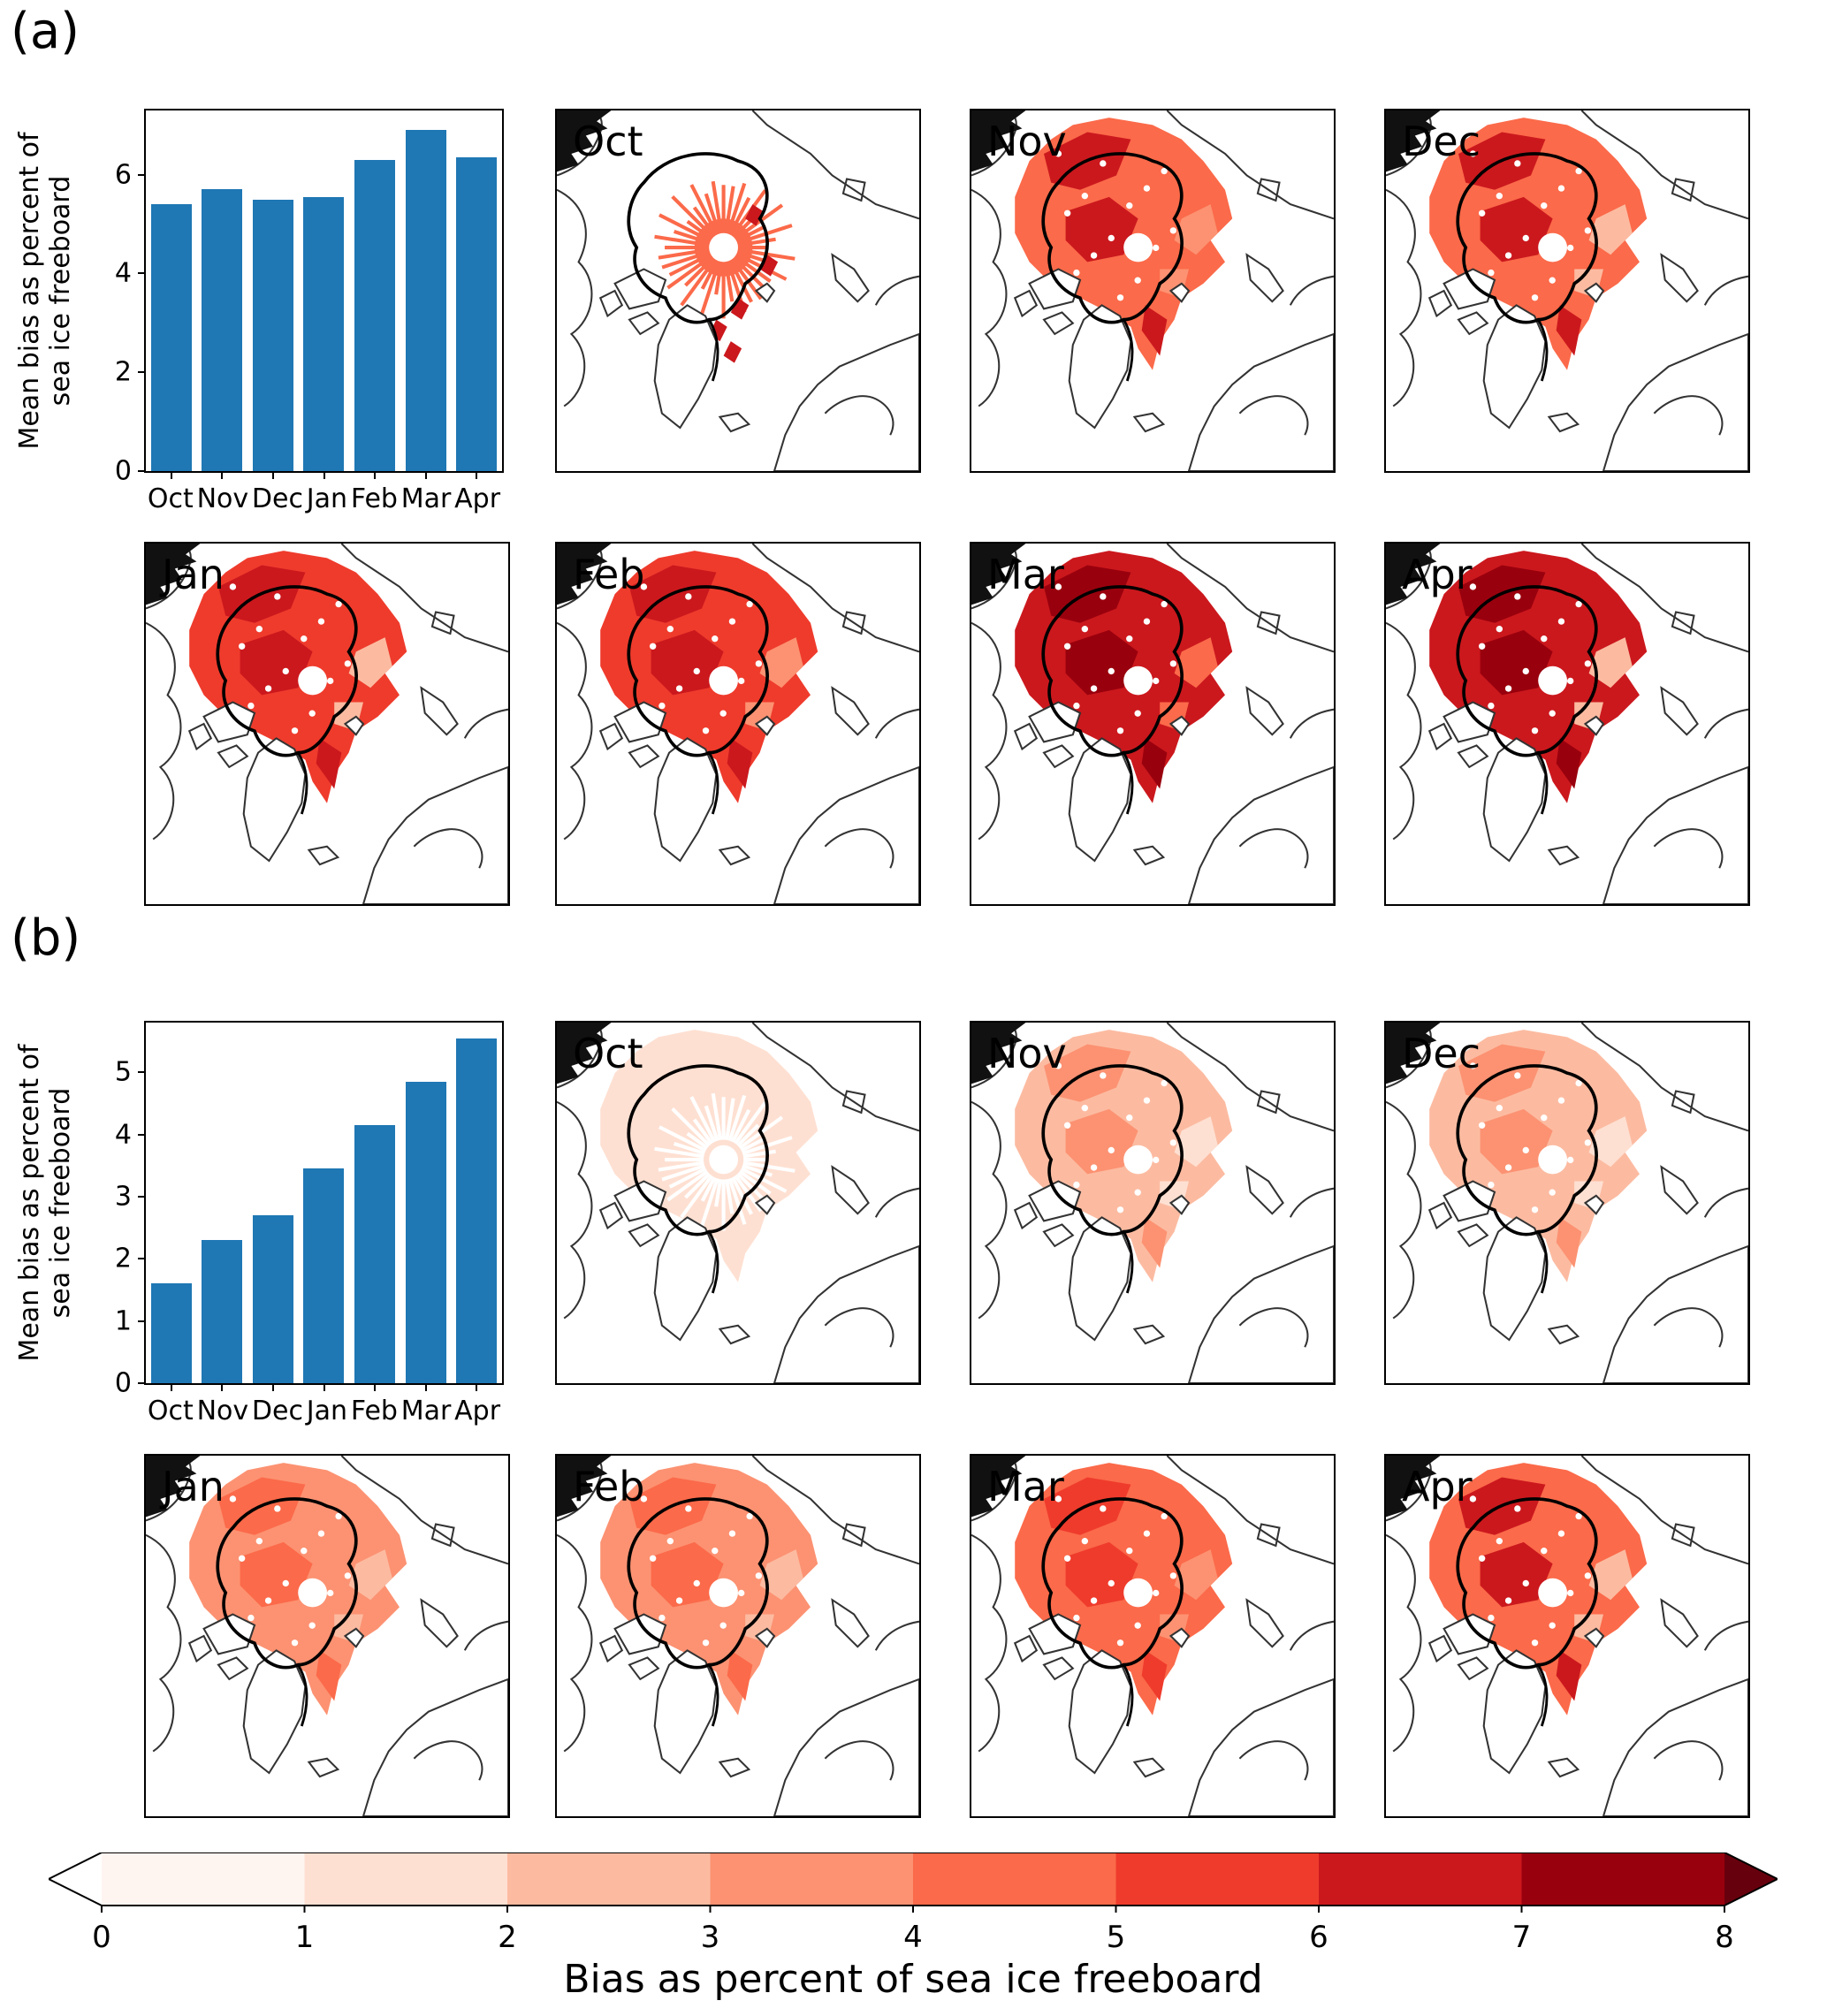 The width and height of the screenshot is (1827, 2016). Describe the element at coordinates (375, 315) in the screenshot. I see `bar-feb` at that location.